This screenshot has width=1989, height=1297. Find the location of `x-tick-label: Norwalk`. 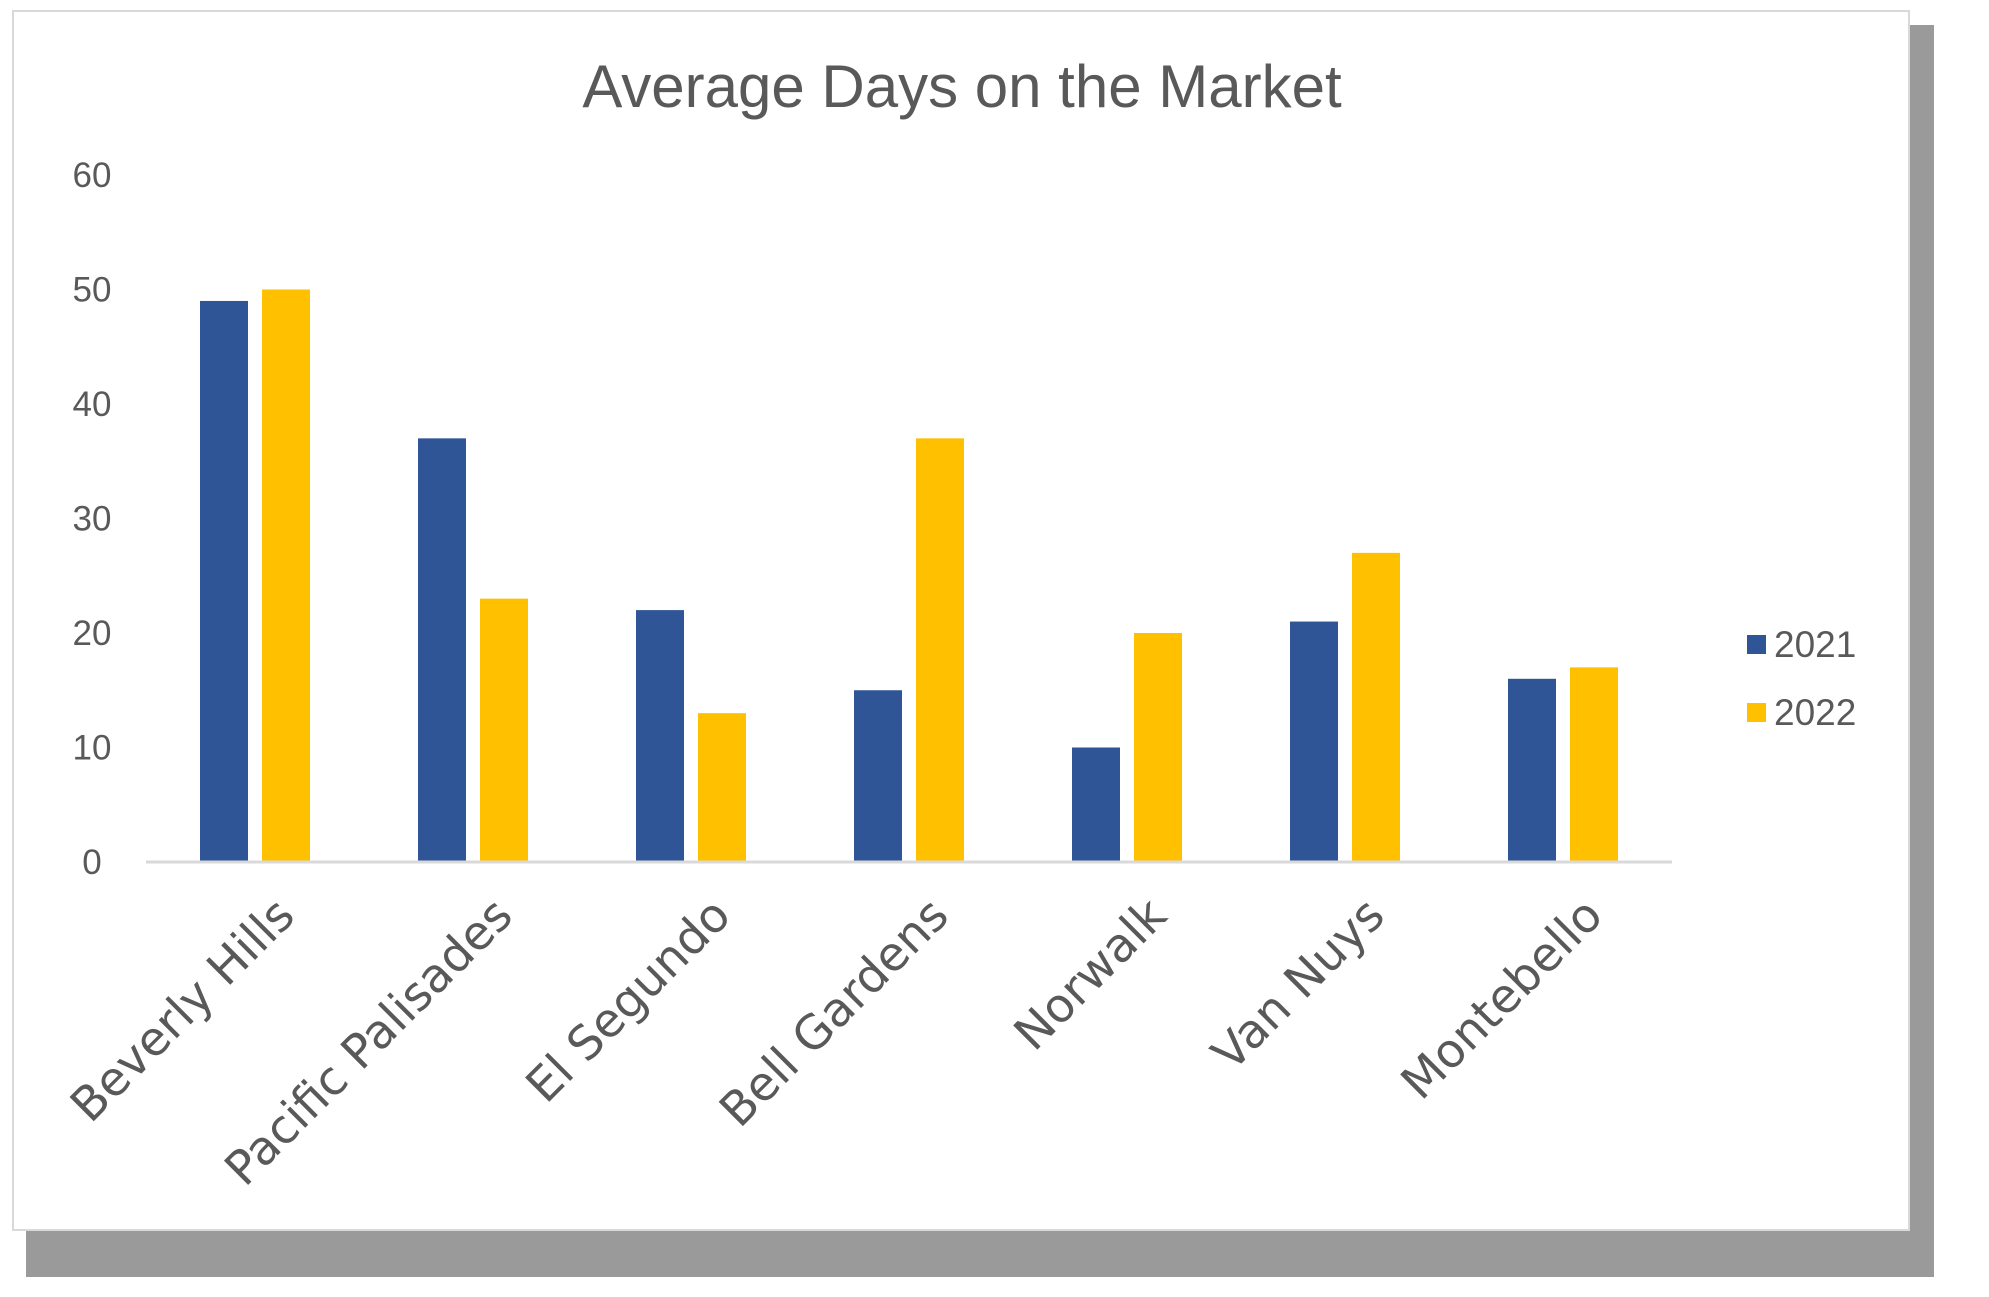

x-tick-label: Norwalk is located at coordinates (1091, 974).